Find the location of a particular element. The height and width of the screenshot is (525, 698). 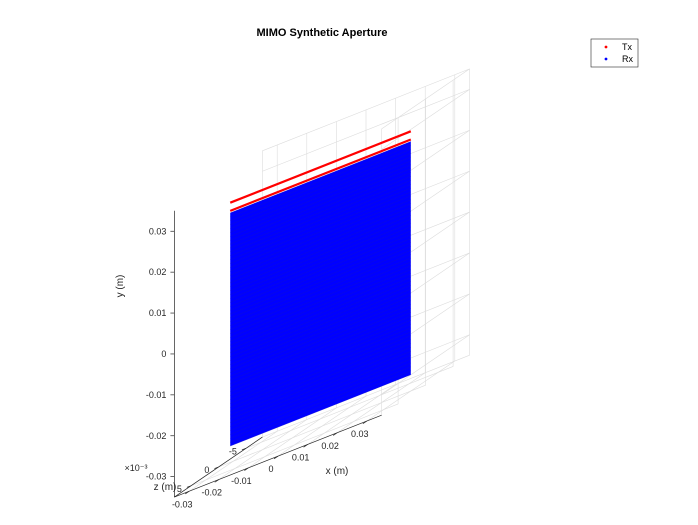

z-axis-exponent: ×10⁻³ is located at coordinates (135, 468).